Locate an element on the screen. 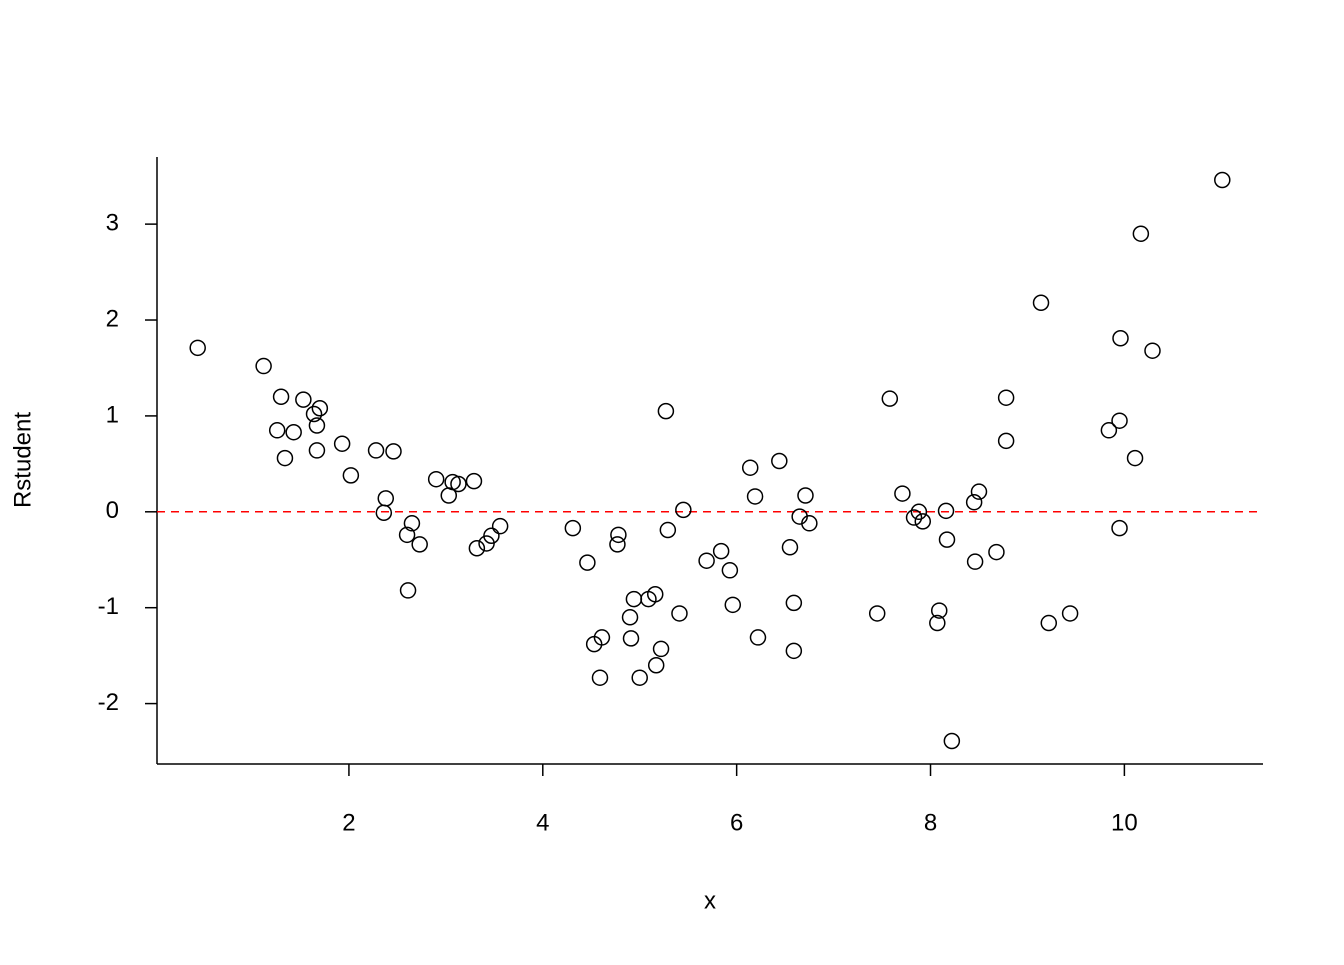 The height and width of the screenshot is (965, 1344). y-tick-label: 1 is located at coordinates (112, 414).